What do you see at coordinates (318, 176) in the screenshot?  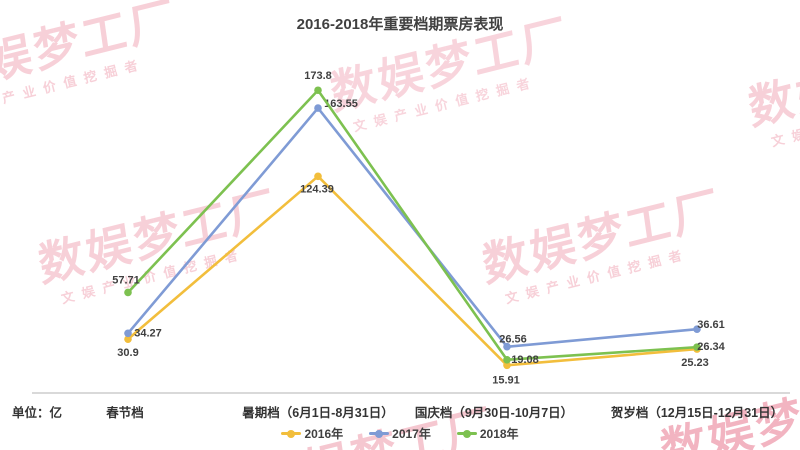 I see `data-point-2016年-1` at bounding box center [318, 176].